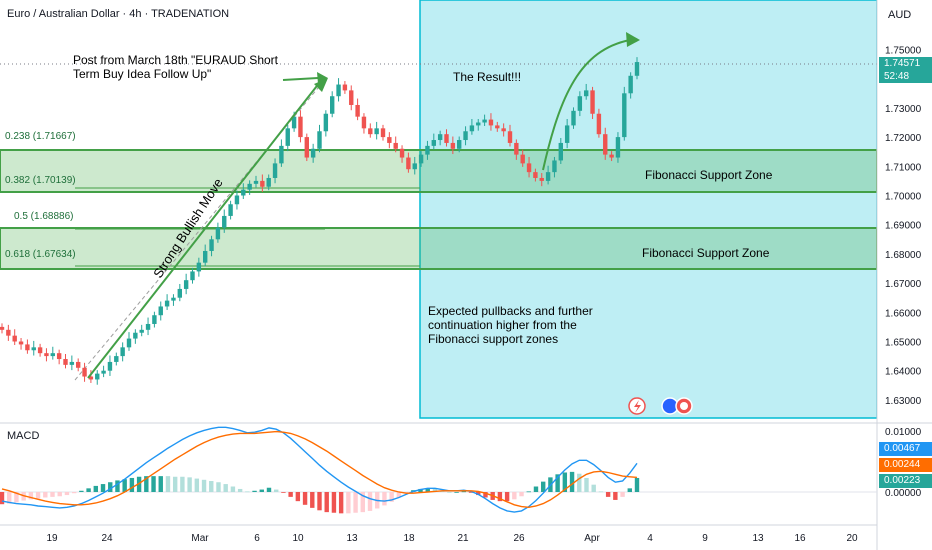 The image size is (932, 550). Describe the element at coordinates (257, 538) in the screenshot. I see `time-tick-label: 6` at that location.